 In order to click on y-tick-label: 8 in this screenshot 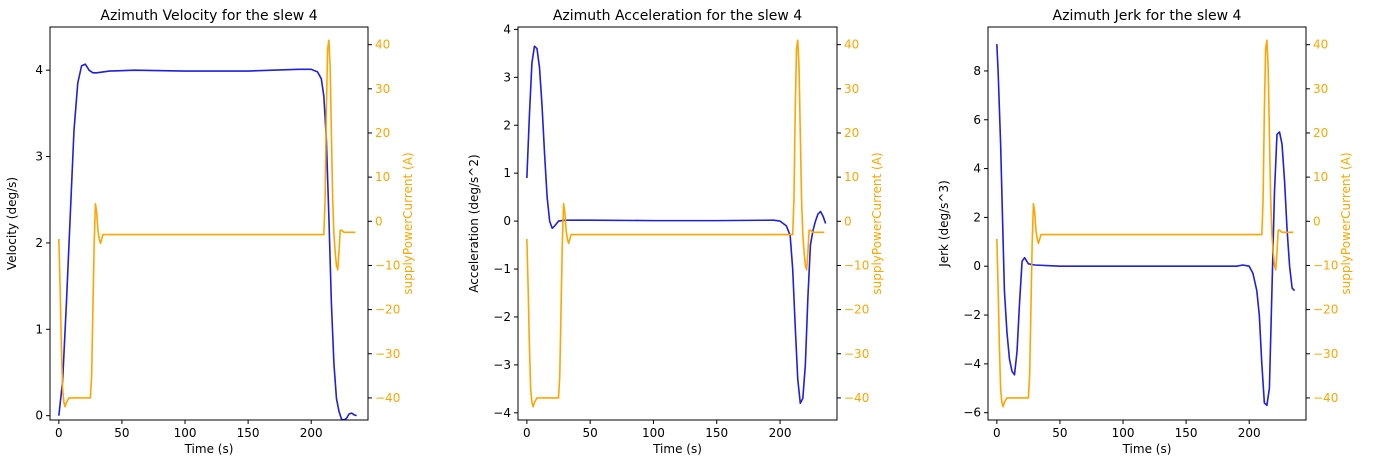, I will do `click(977, 71)`.